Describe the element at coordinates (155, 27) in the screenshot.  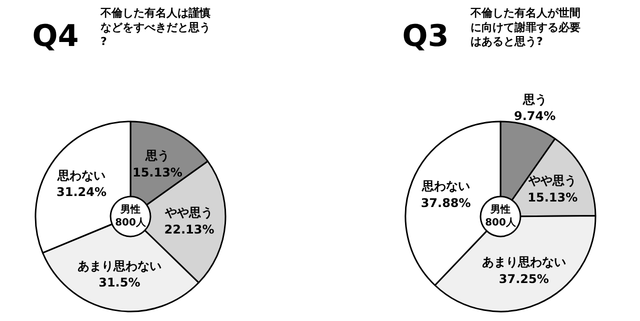
I see `chart-subtitle: 不倫した有名人は謹慎などをすべきだと思う?` at that location.